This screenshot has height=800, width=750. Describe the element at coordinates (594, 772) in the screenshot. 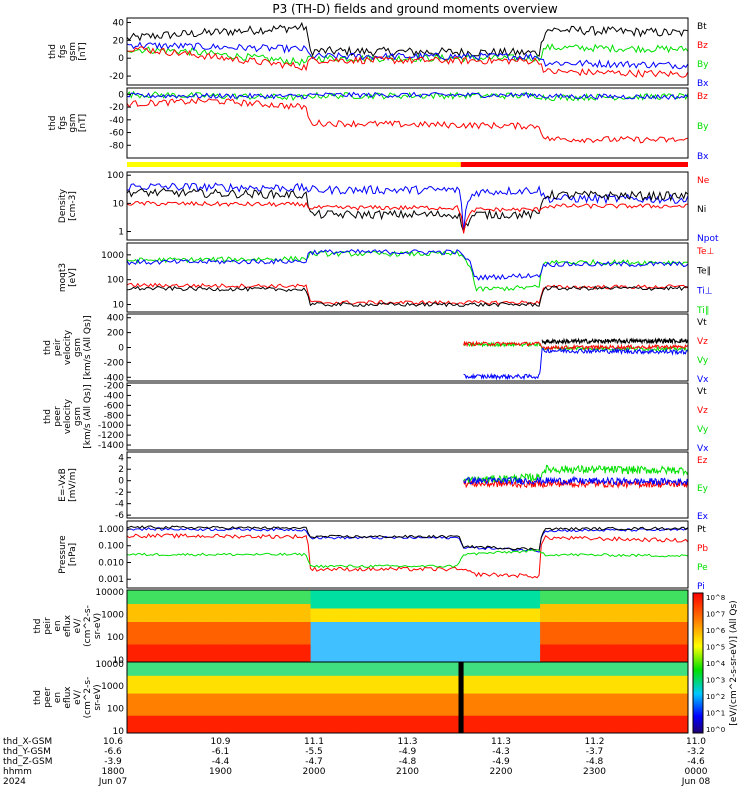

I see `xaxis-tick-label: 2300` at that location.